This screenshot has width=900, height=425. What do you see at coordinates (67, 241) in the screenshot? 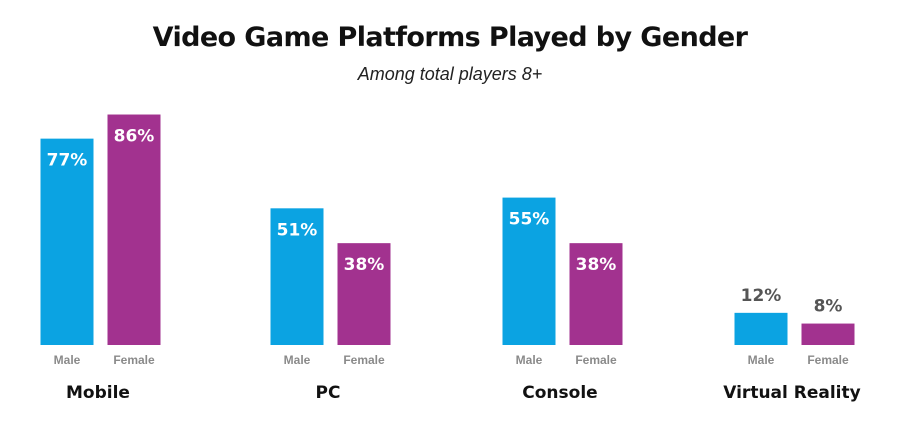
I see `bar-mobile-male` at bounding box center [67, 241].